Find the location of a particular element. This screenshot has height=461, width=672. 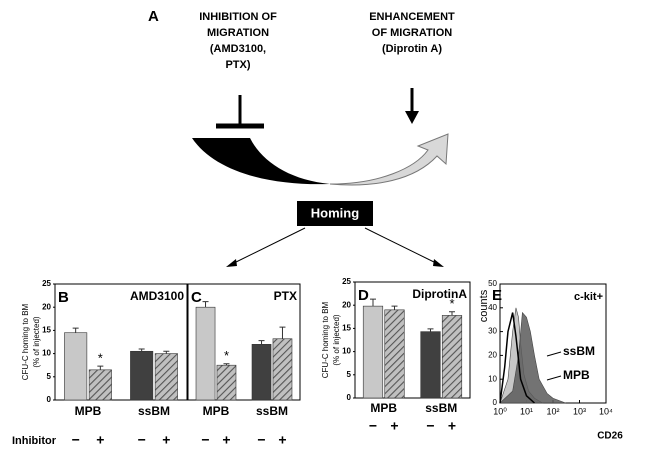

homing-box is located at coordinates (335, 213).